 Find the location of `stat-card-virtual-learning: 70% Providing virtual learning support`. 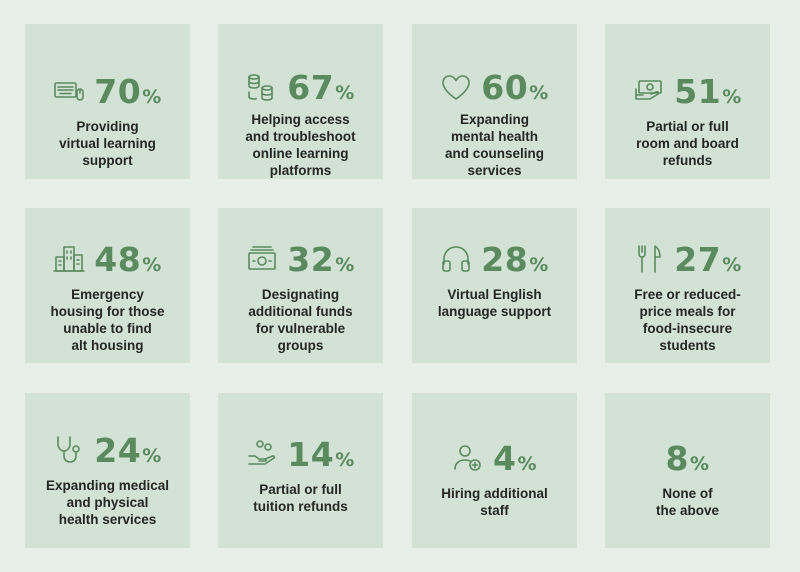

stat-card-virtual-learning: 70% Providing virtual learning support is located at coordinates (107, 101).